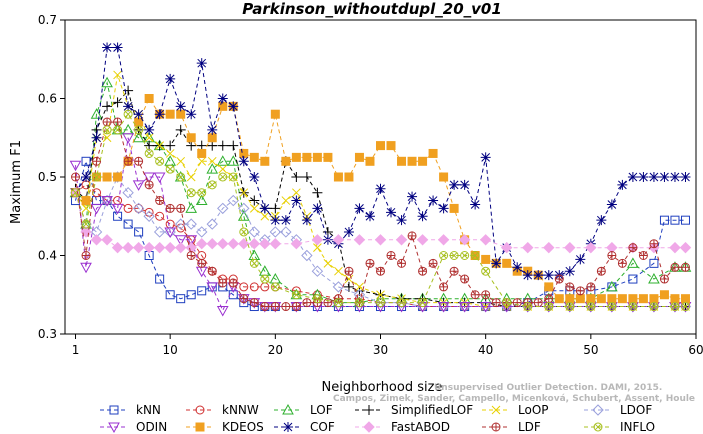  What do you see at coordinates (695, 350) in the screenshot?
I see `x-tick-label: 60` at bounding box center [695, 350].